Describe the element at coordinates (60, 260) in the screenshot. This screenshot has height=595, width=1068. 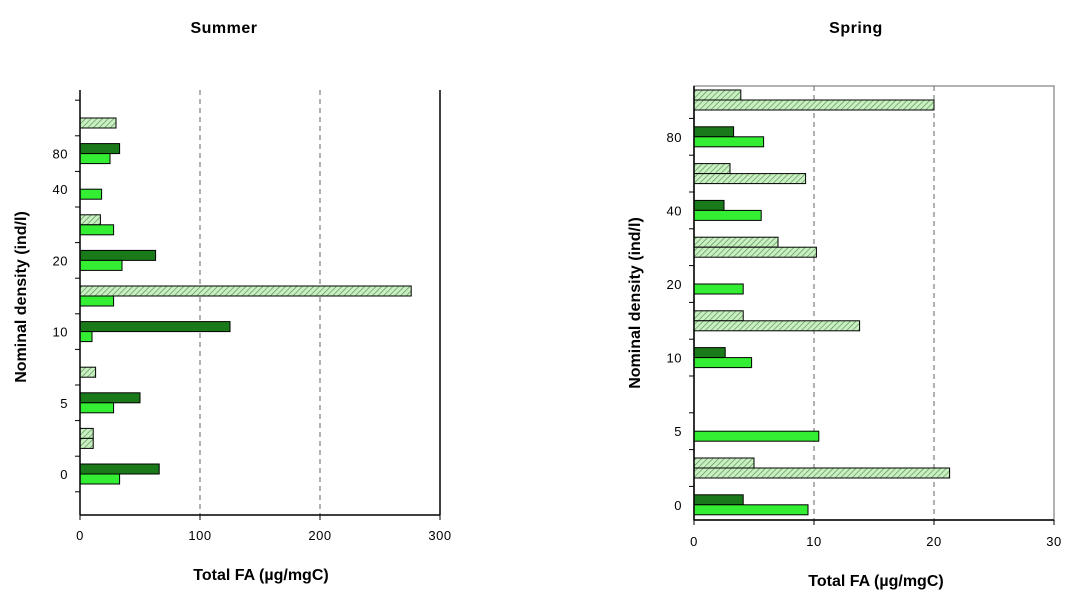
I see `summer-y-tick-label: 20` at that location.